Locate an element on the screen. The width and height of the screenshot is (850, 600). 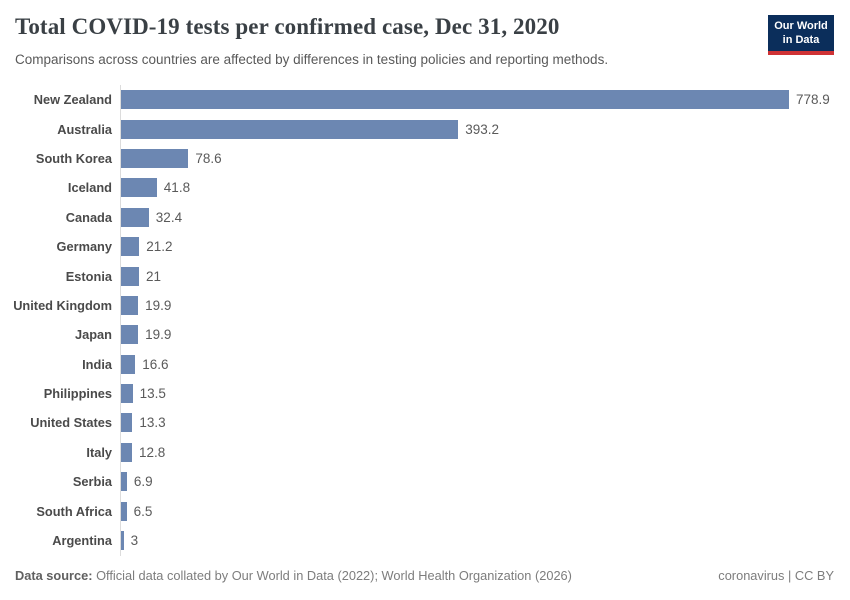
bar-track: 32.4 is located at coordinates (485, 217).